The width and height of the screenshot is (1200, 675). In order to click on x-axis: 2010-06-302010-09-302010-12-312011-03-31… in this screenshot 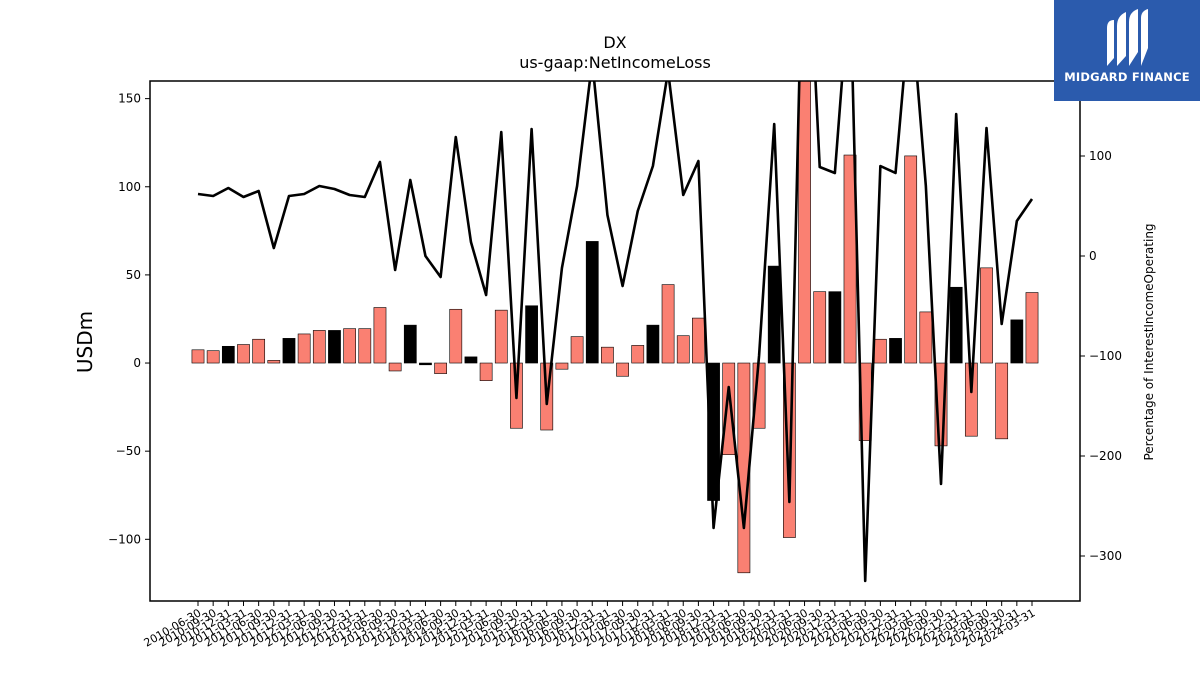, I will do `click(590, 625)`.